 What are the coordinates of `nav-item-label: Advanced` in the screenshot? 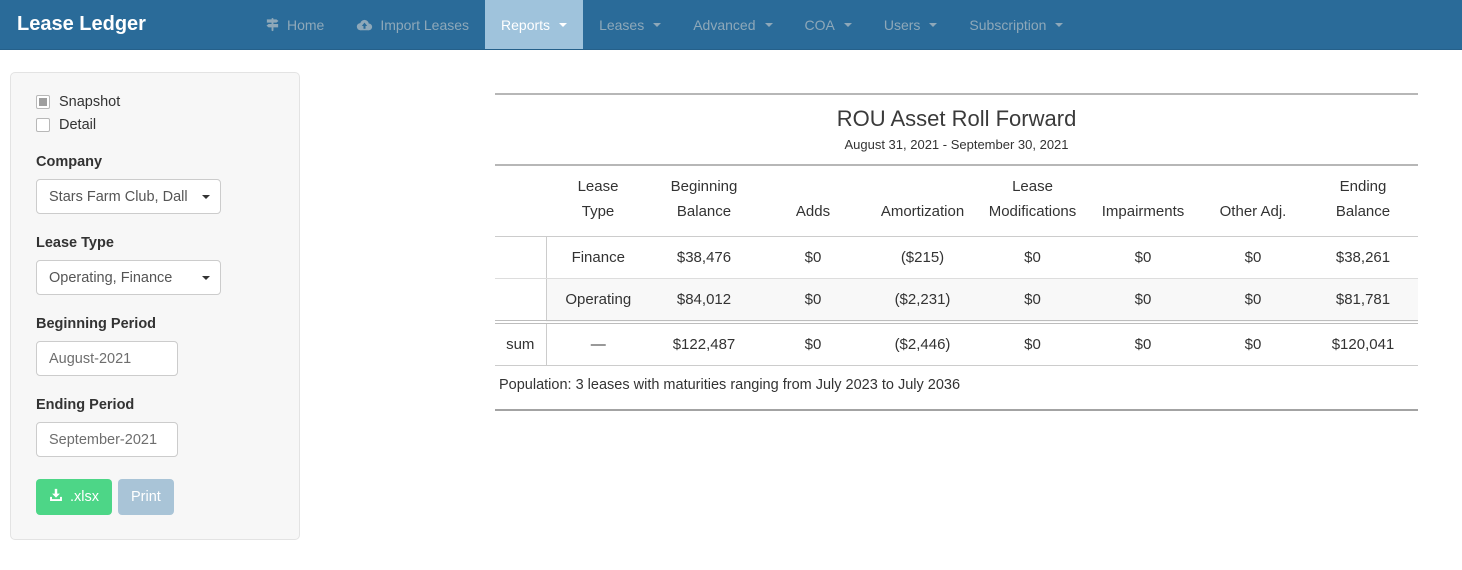 It's located at (724, 24).